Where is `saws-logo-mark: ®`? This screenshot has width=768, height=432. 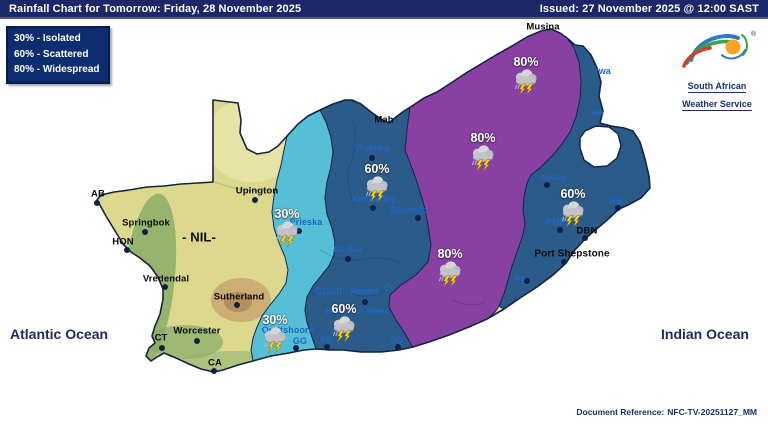 saws-logo-mark: ® is located at coordinates (719, 49).